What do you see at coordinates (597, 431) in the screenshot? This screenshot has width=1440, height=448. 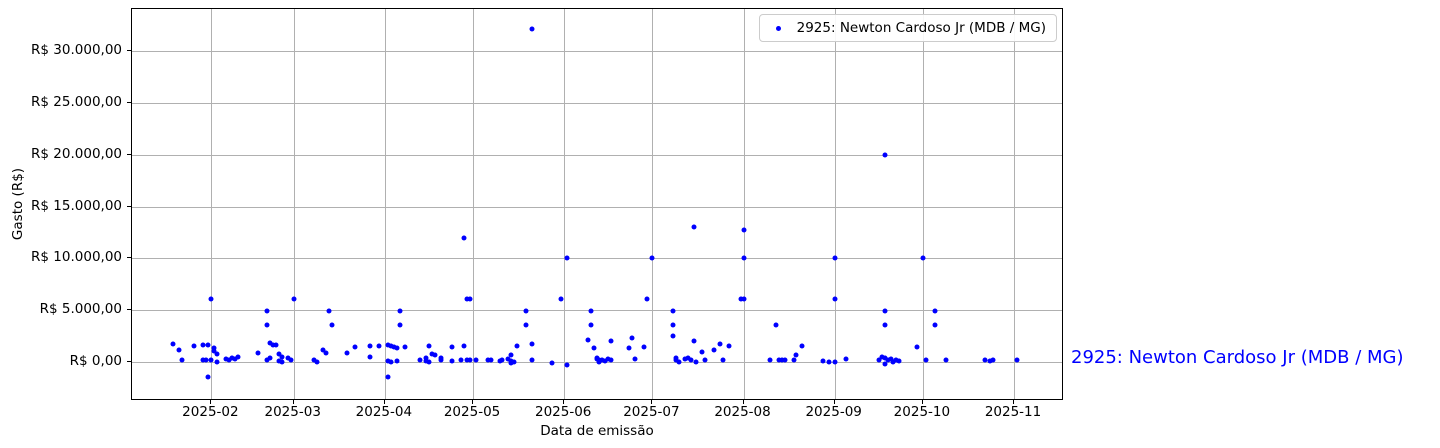 I see `x-axis-title: Data de emissão` at bounding box center [597, 431].